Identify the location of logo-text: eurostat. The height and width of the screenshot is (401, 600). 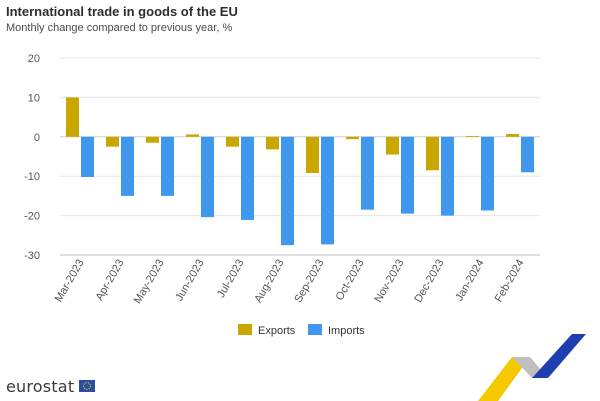
(40, 386).